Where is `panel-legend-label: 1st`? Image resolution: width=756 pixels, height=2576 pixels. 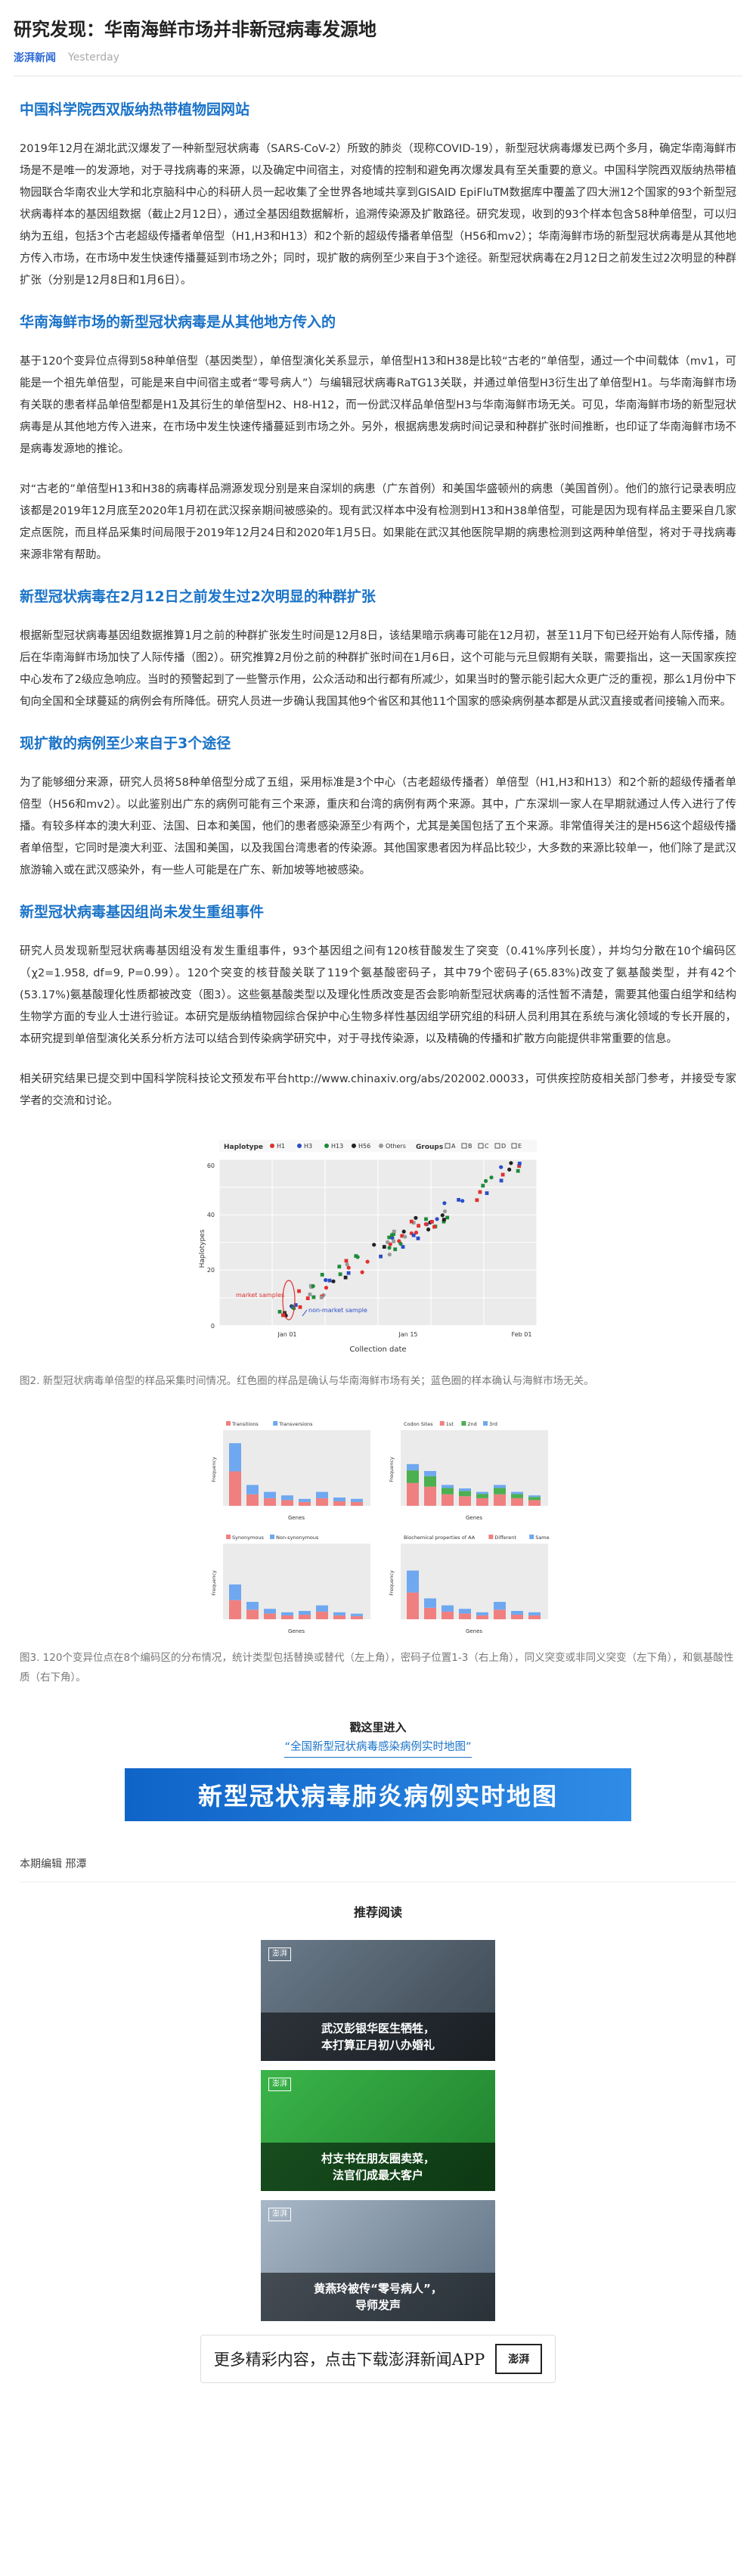 panel-legend-label: 1st is located at coordinates (450, 1424).